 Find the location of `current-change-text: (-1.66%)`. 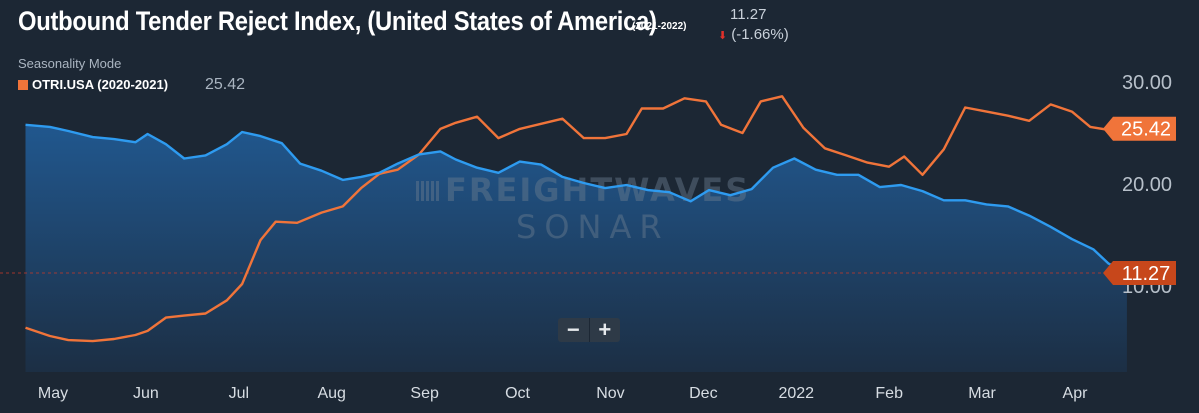

current-change-text: (-1.66%) is located at coordinates (760, 34).